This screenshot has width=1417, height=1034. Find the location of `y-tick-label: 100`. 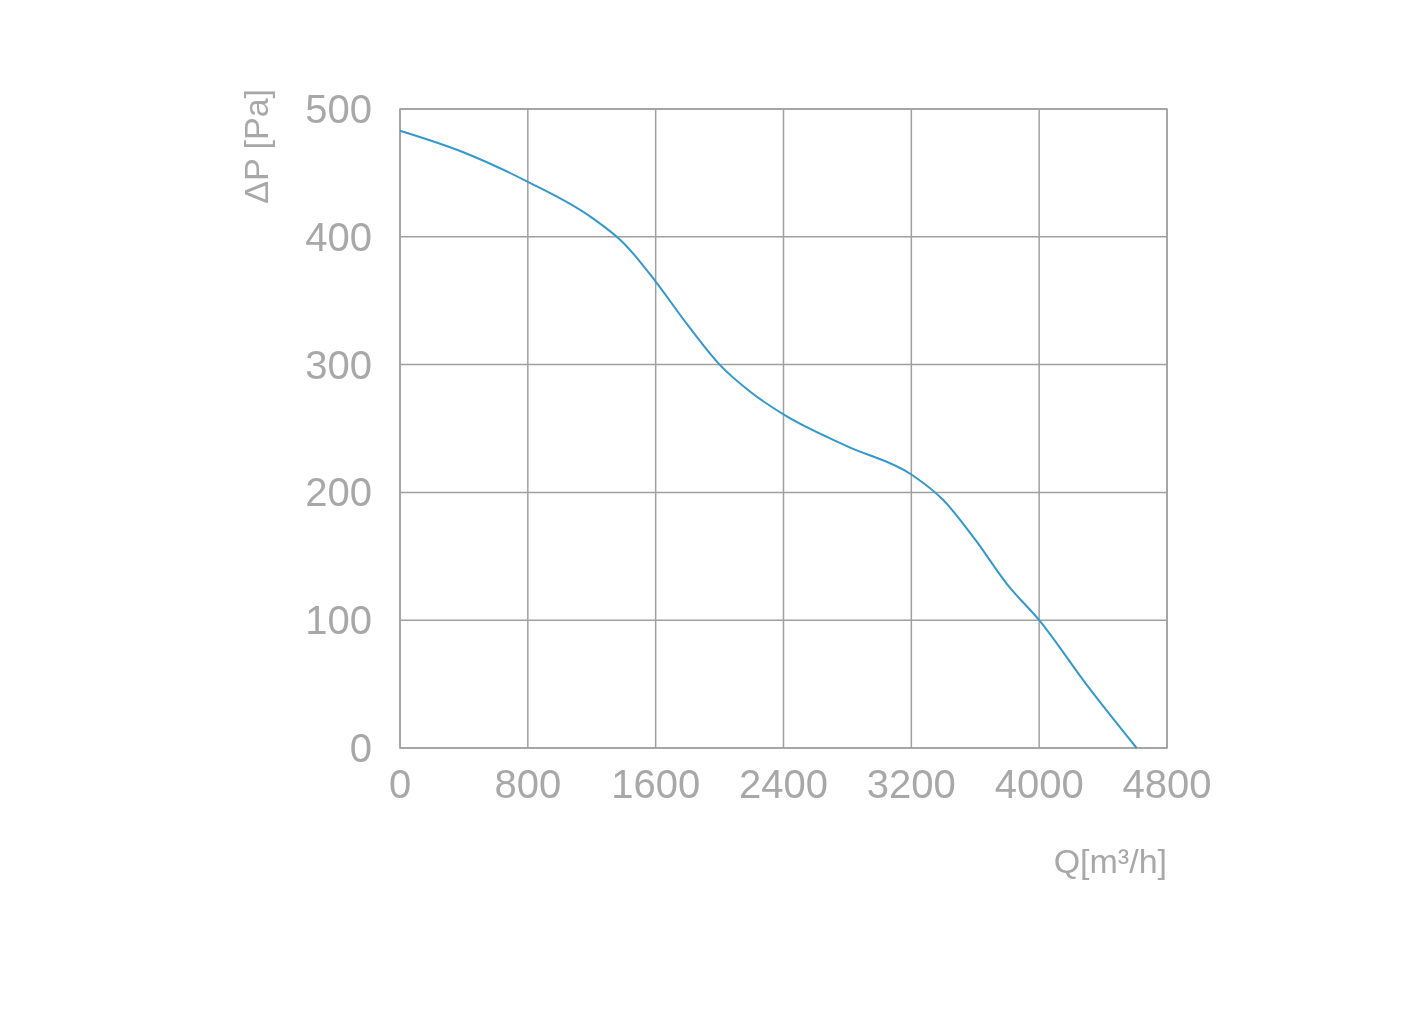

y-tick-label: 100 is located at coordinates (338, 620).